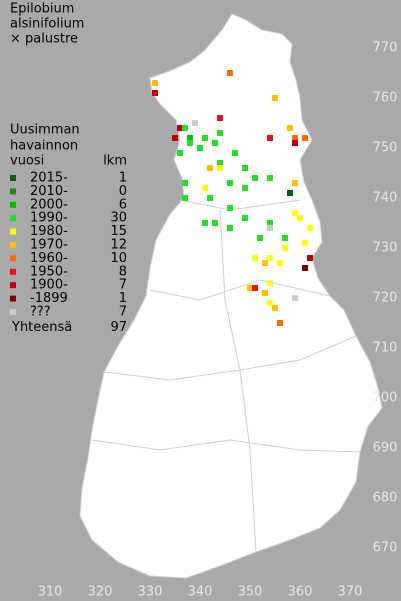 The image size is (401, 601). I want to click on legend-label: 2000-, so click(49, 204).